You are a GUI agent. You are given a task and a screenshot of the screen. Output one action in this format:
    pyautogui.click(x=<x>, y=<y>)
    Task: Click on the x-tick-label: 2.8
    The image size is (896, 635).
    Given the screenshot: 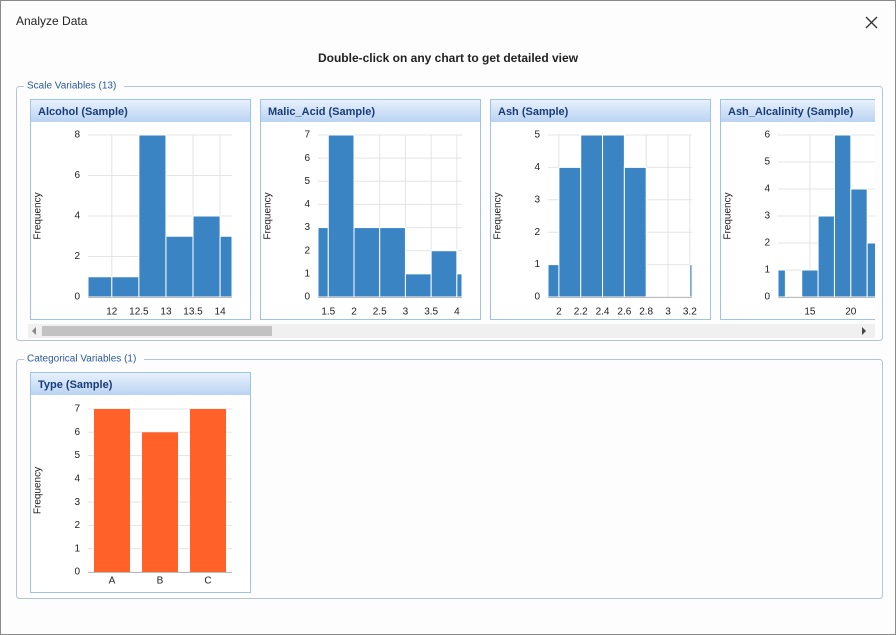 What is the action you would take?
    pyautogui.click(x=646, y=312)
    